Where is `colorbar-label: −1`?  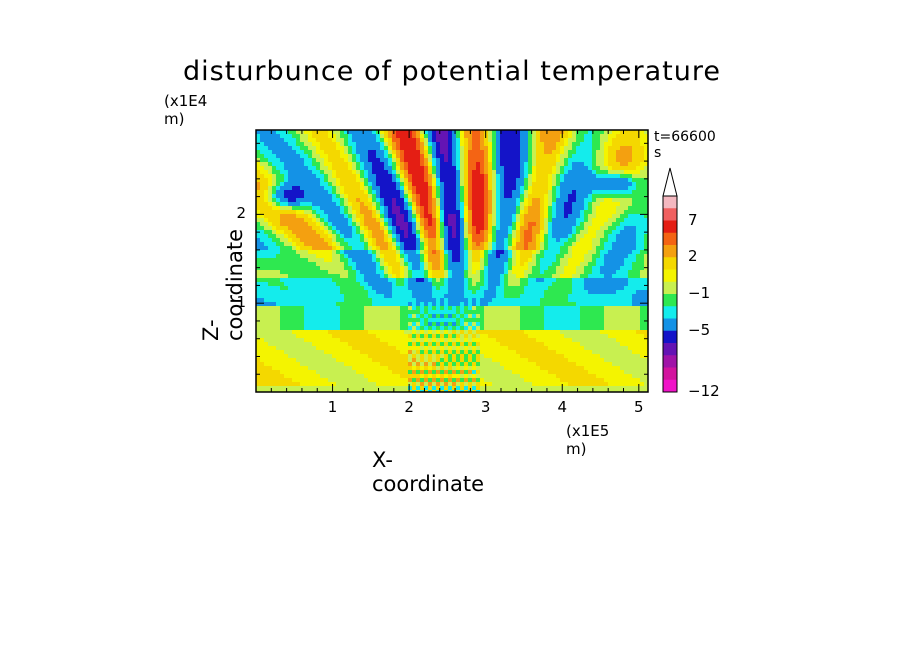
colorbar-label: −1 is located at coordinates (699, 293).